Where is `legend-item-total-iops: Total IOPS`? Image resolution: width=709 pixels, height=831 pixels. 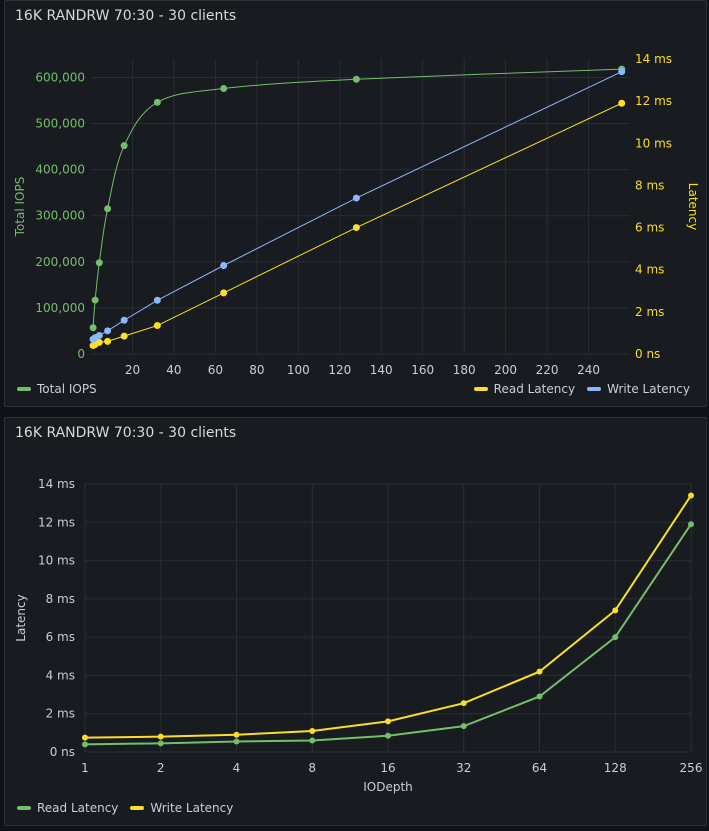 legend-item-total-iops: Total IOPS is located at coordinates (57, 389).